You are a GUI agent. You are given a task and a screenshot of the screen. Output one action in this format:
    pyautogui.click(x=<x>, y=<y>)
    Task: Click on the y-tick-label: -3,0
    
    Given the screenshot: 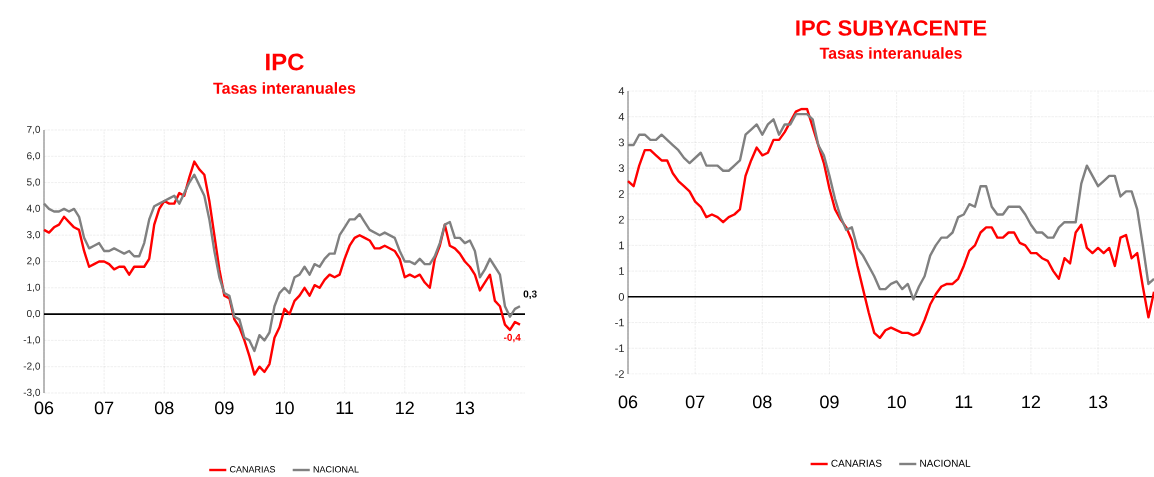 What is the action you would take?
    pyautogui.click(x=32, y=393)
    